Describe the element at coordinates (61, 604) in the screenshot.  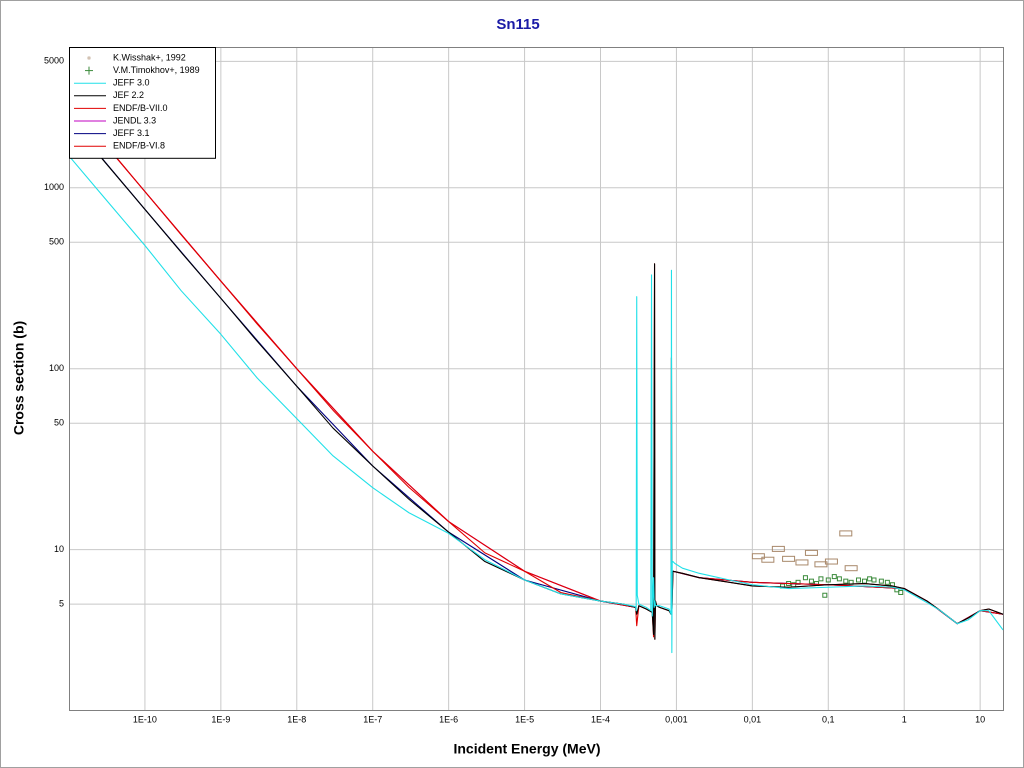
I see `y-tick-label: 5` at that location.